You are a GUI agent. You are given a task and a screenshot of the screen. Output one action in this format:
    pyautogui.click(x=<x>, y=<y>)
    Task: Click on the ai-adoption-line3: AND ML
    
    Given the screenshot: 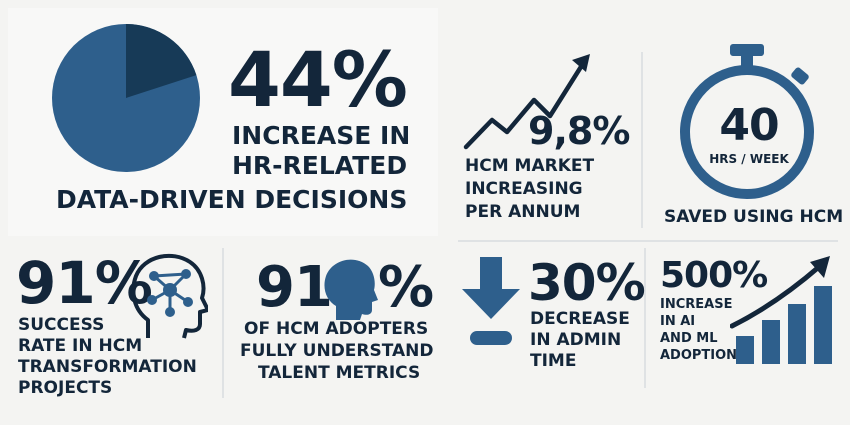 What is the action you would take?
    pyautogui.click(x=689, y=338)
    